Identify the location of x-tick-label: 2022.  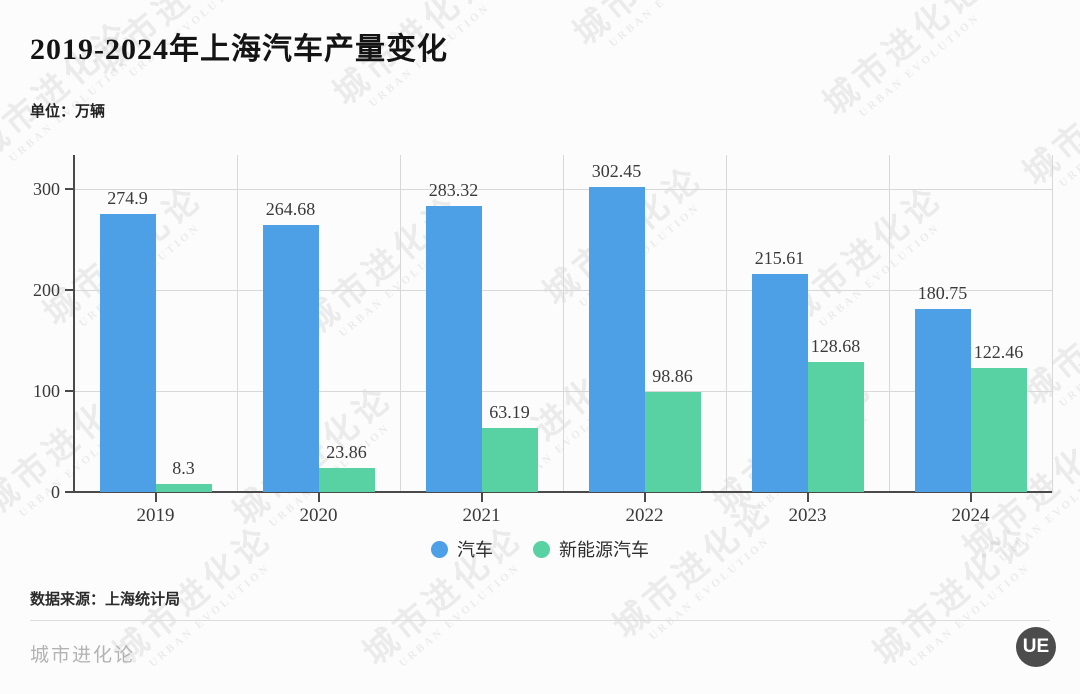
(644, 515).